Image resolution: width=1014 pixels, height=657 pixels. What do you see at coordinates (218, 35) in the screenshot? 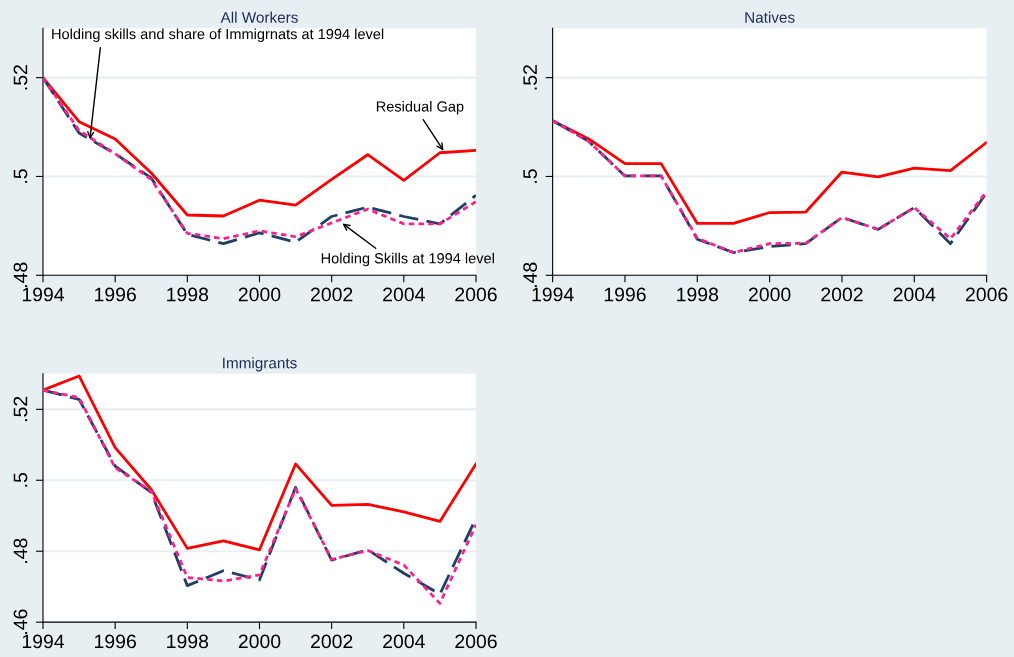
I see `annotation: Holding skills and share of Immigrnats at 1994 level` at bounding box center [218, 35].